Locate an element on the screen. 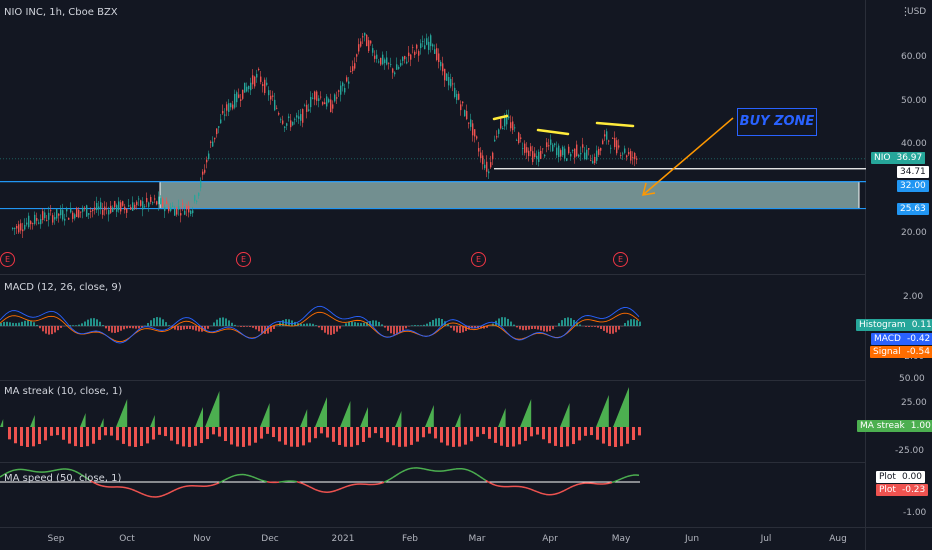  ma-streak-title: MA streak (10, close, 1) is located at coordinates (63, 391).